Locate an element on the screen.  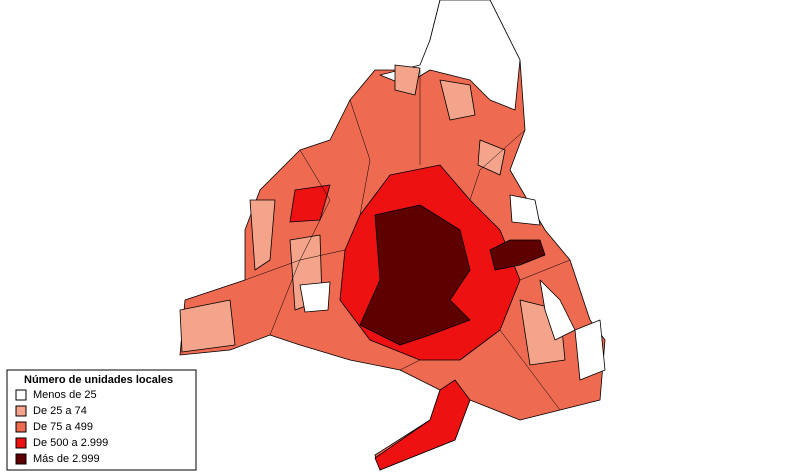
legend-label: Menos de 25 is located at coordinates (65, 395).